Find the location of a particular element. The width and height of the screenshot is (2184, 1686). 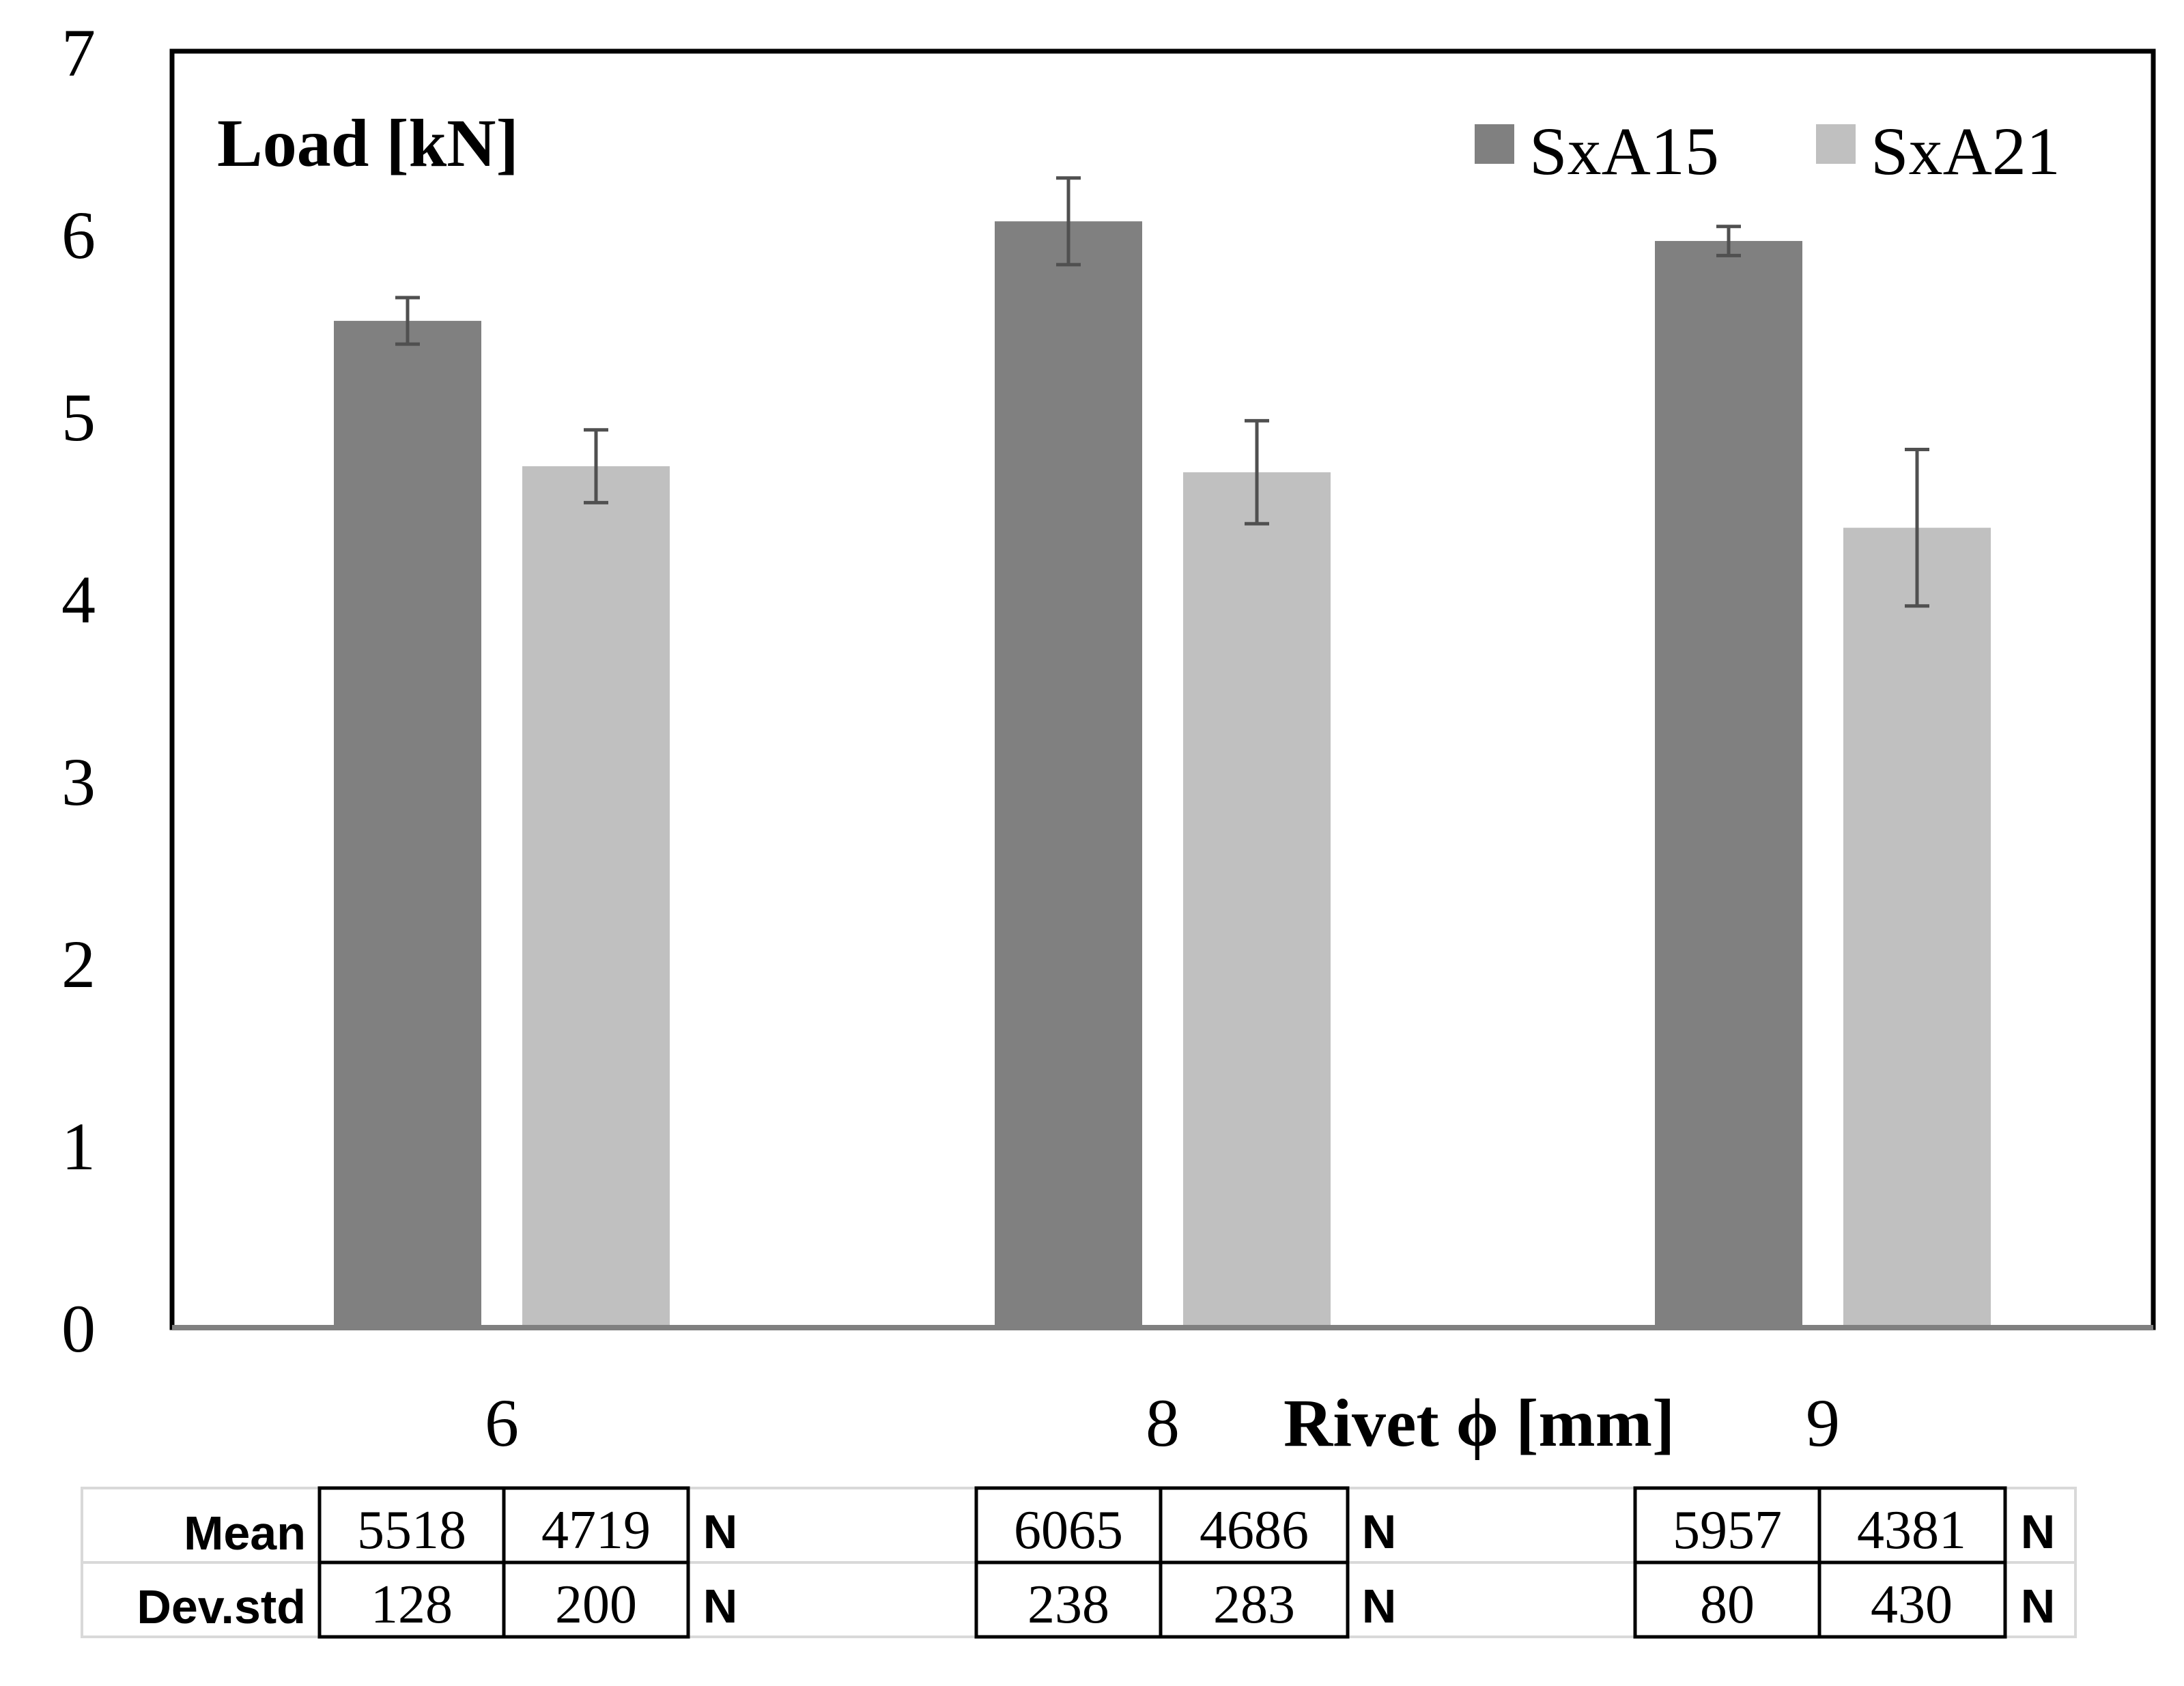

table-cell-mean-6-sxa21: 4719 is located at coordinates (596, 1530).